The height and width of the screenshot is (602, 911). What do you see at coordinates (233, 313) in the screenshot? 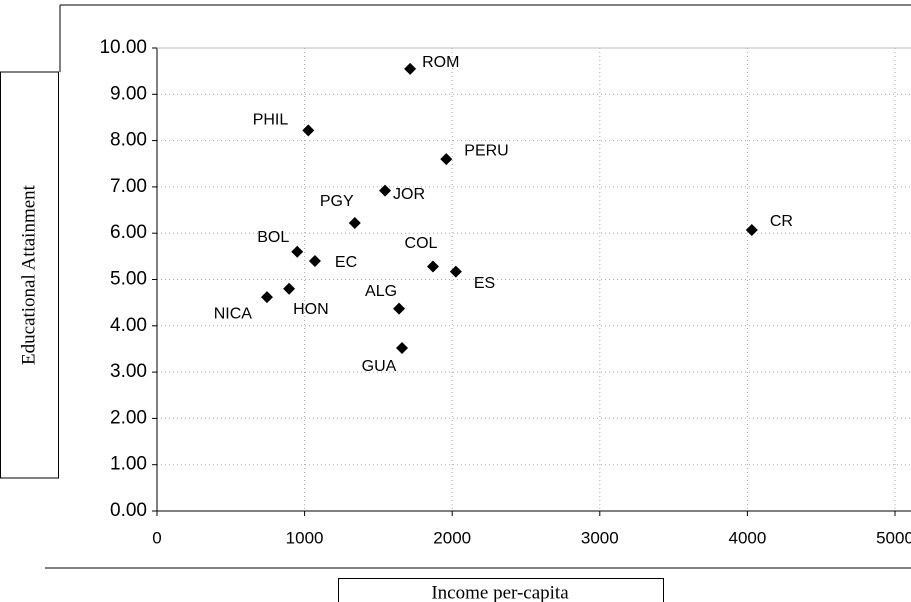
I see `point-label: NICA` at bounding box center [233, 313].